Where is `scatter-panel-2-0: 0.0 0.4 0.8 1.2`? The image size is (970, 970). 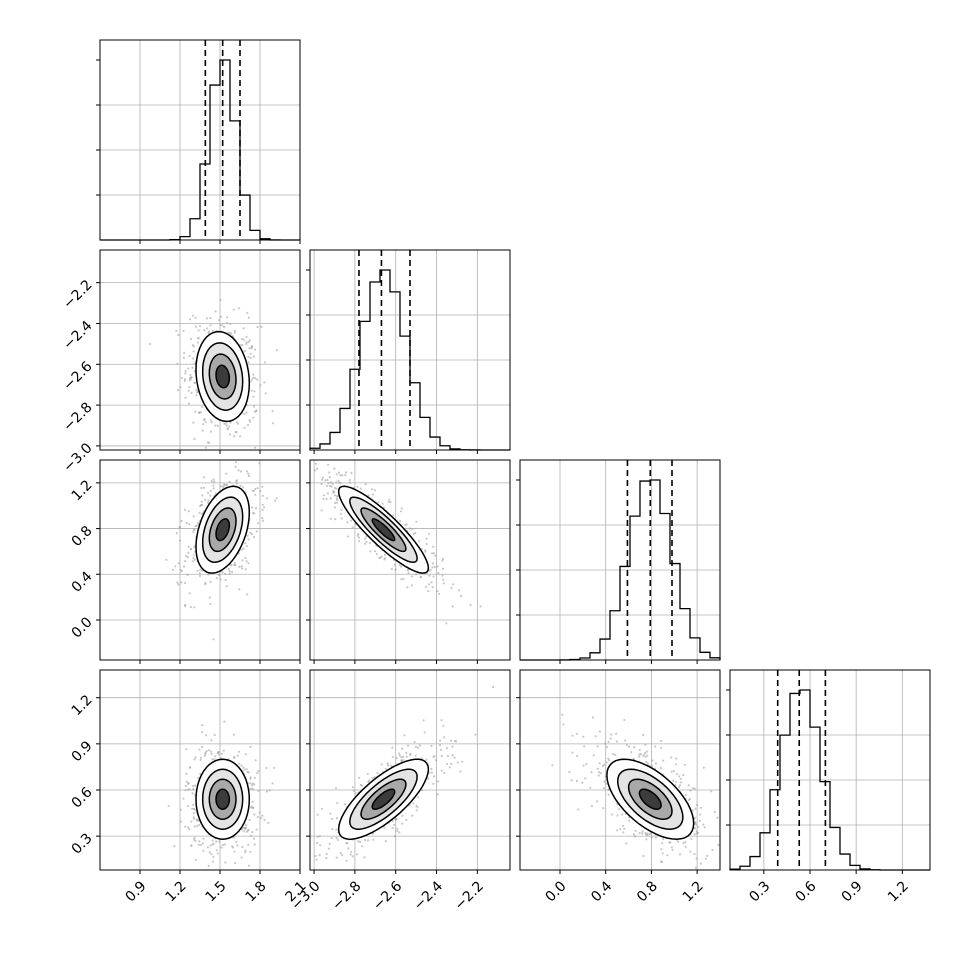
scatter-panel-2-0: 0.0 0.4 0.8 1.2 is located at coordinates (185, 561).